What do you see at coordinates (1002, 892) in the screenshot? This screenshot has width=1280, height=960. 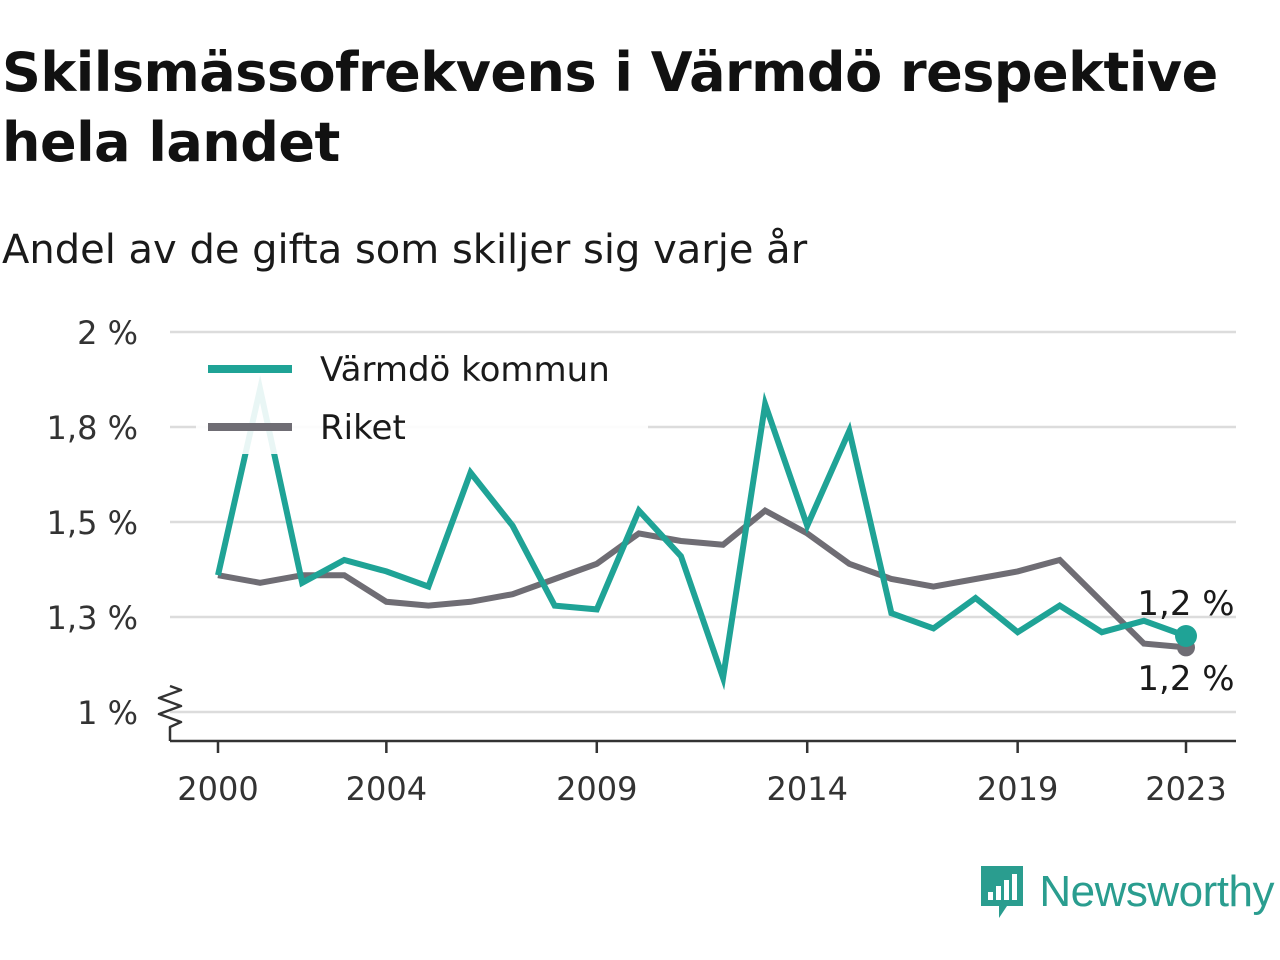 I see `newsworthy-logo-icon` at bounding box center [1002, 892].